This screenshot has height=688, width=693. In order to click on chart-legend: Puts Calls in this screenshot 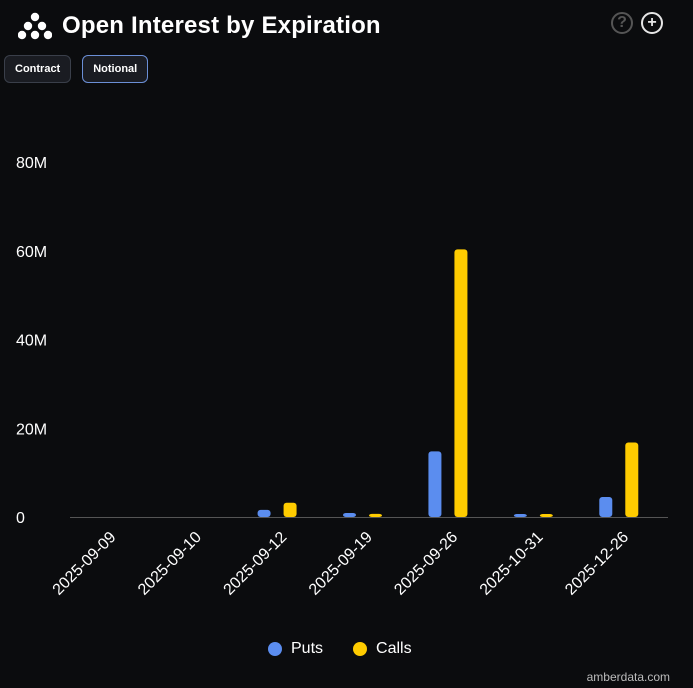, I will do `click(340, 649)`.